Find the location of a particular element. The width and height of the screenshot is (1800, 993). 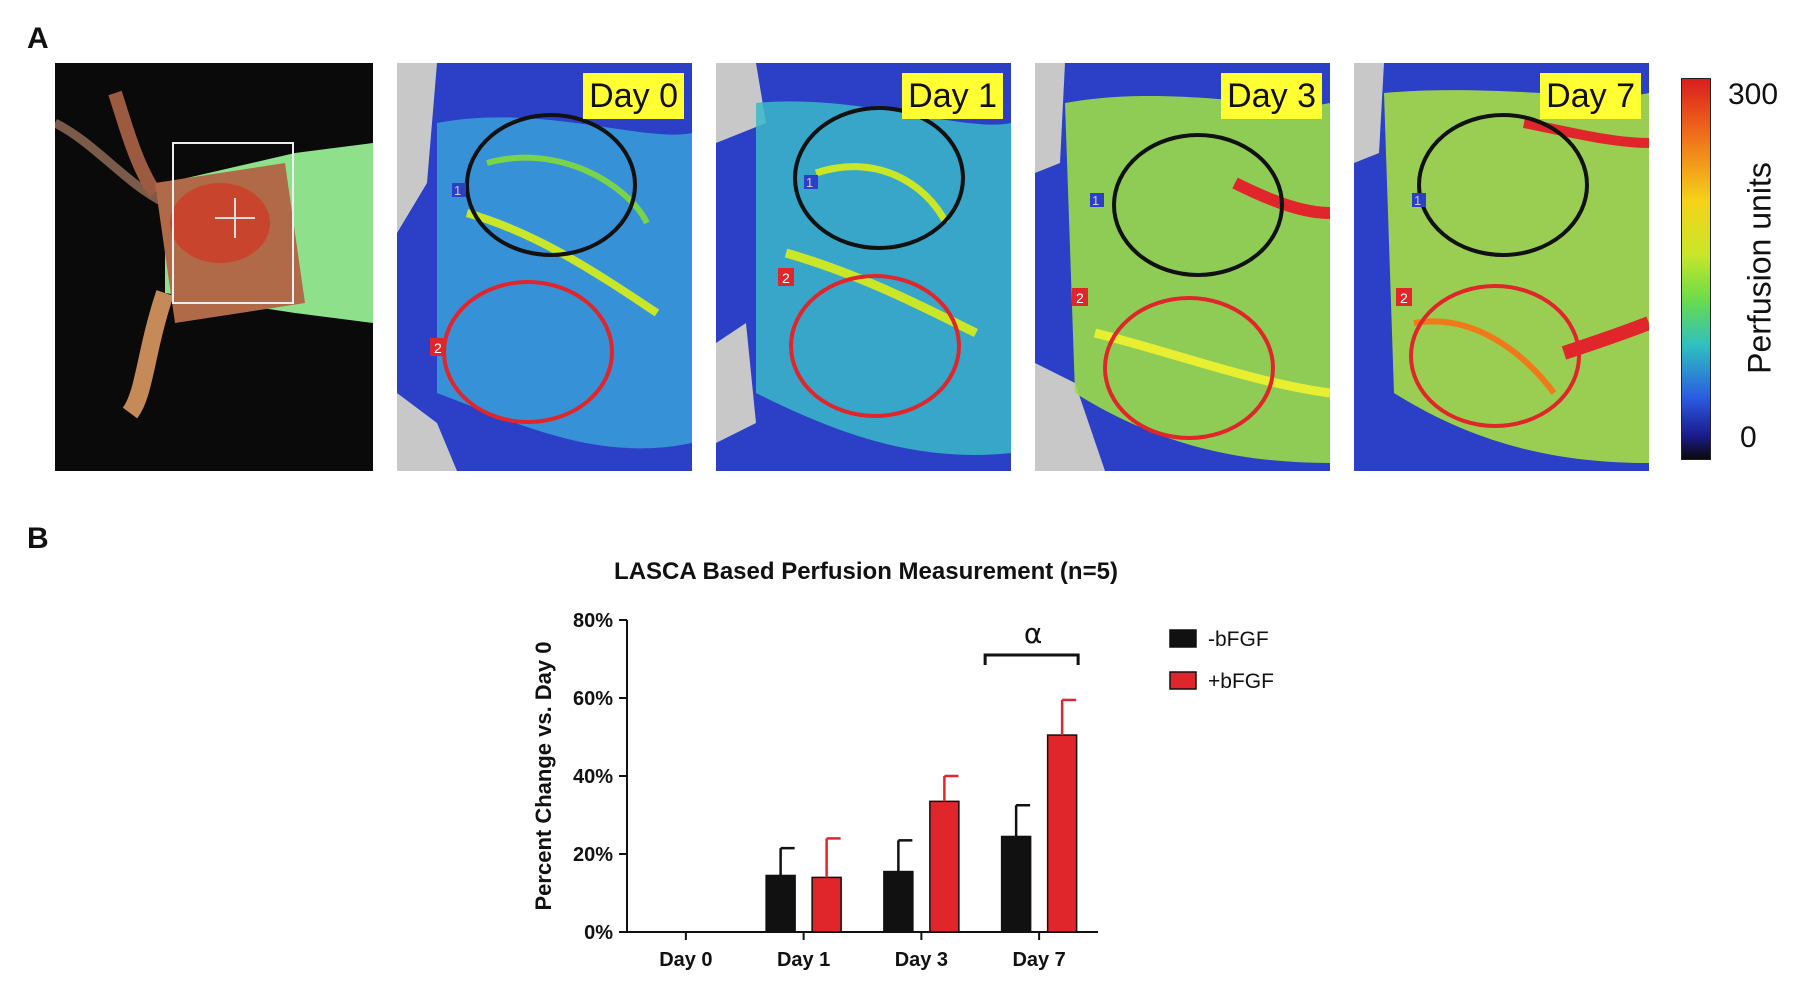

perfusion-image-day1: 1 2 Day 1 is located at coordinates (863, 267).